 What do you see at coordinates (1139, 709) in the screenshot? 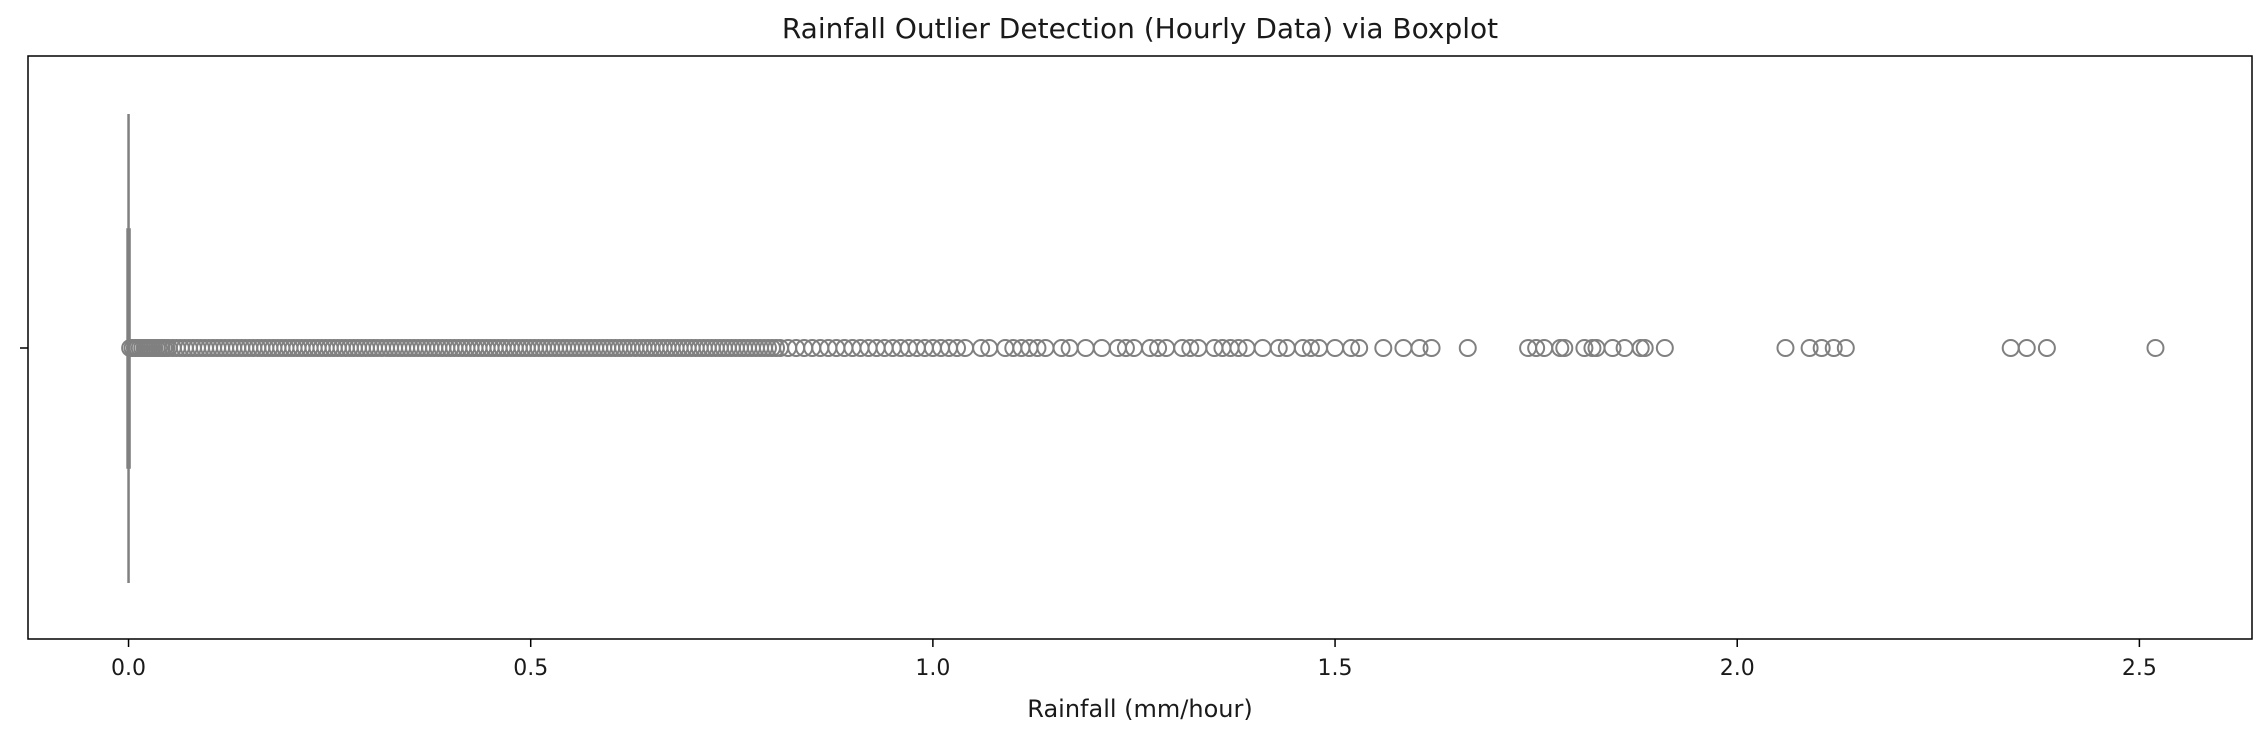
I see `x-axis-label: Rainfall (mm/hour)` at bounding box center [1139, 709].